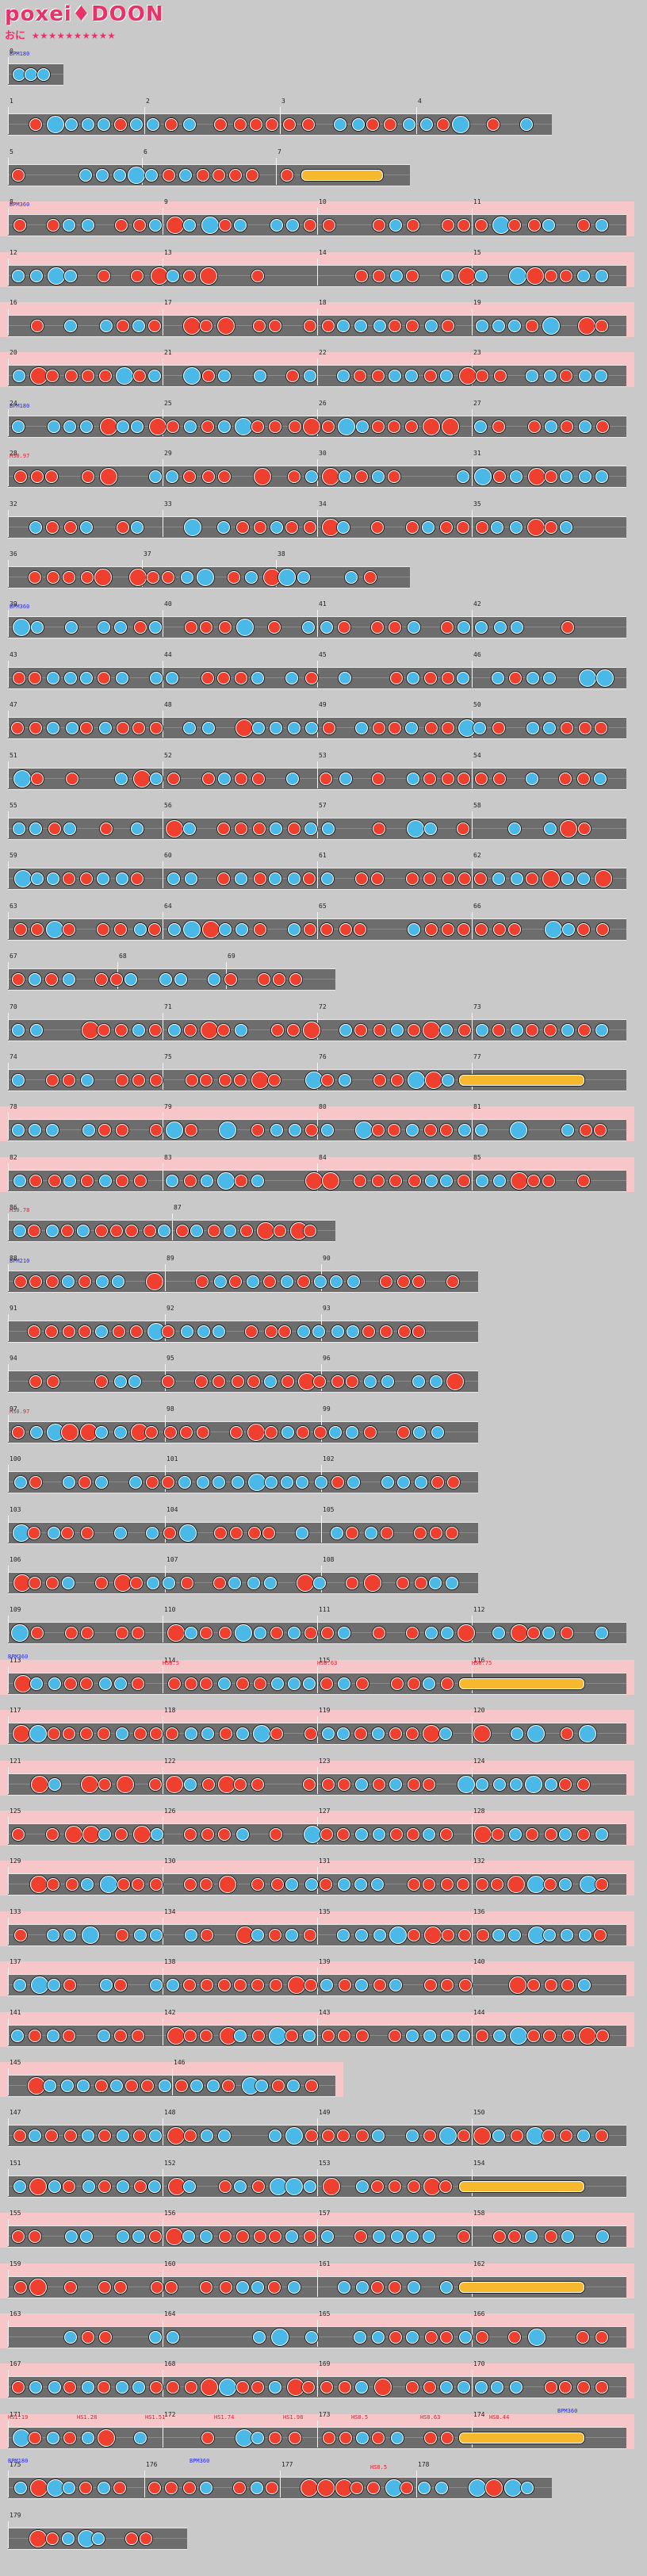 The height and width of the screenshot is (2576, 647). I want to click on measure-number: 129, so click(15, 1861).